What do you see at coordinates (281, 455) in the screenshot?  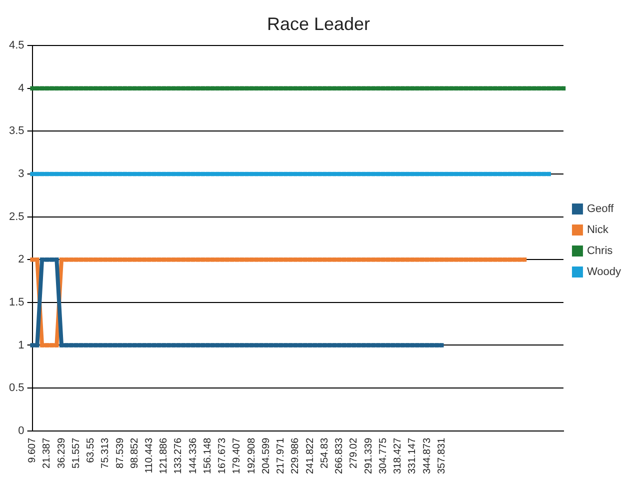 I see `x-tick-label: 217.971` at bounding box center [281, 455].